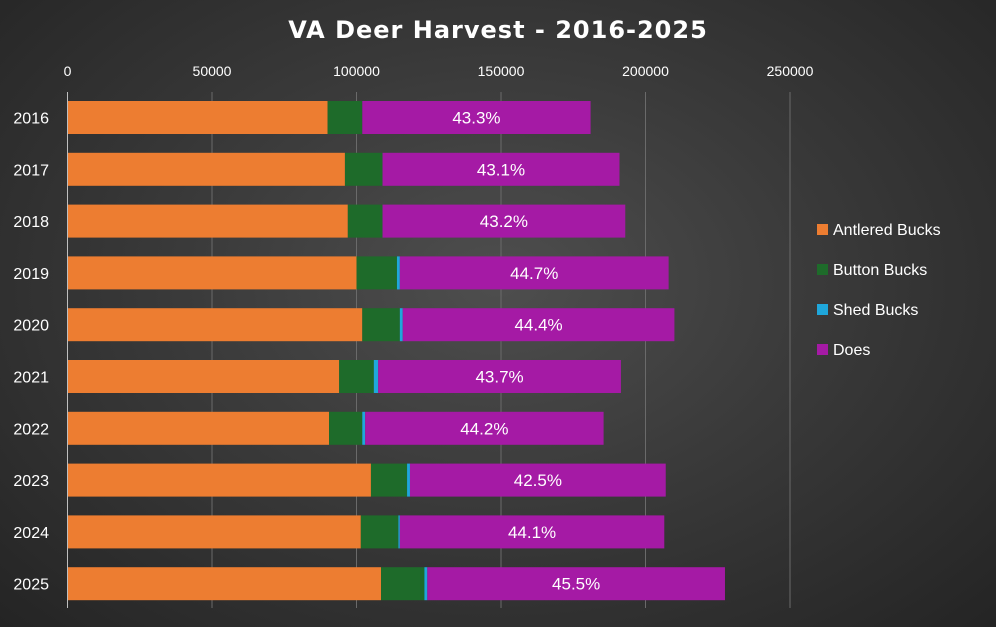 The width and height of the screenshot is (996, 627). What do you see at coordinates (31, 222) in the screenshot?
I see `y-tick-label: 2018` at bounding box center [31, 222].